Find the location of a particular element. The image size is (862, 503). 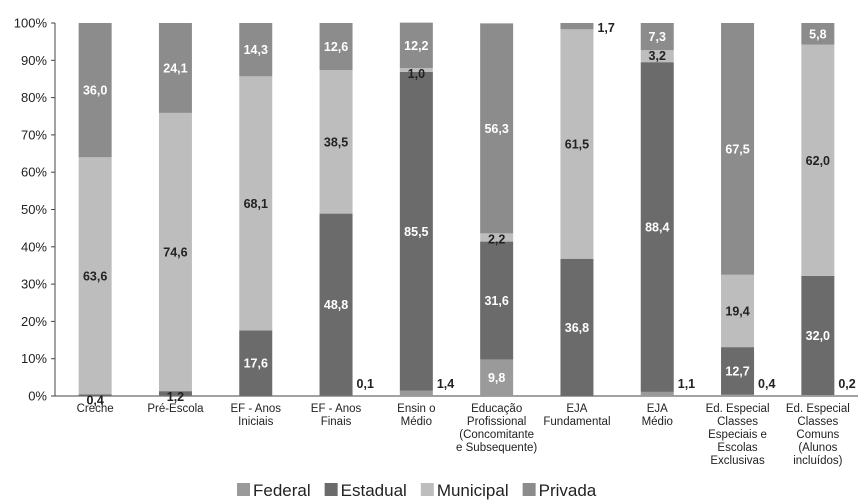

data-label: 56,3 is located at coordinates (496, 129).